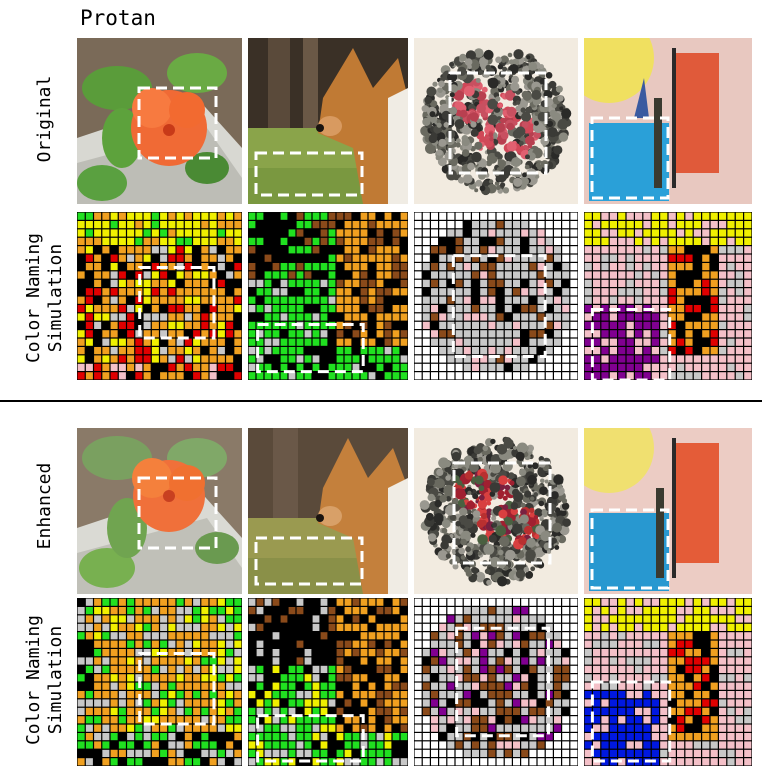  Describe the element at coordinates (159, 121) in the screenshot. I see `original-flower-image` at that location.